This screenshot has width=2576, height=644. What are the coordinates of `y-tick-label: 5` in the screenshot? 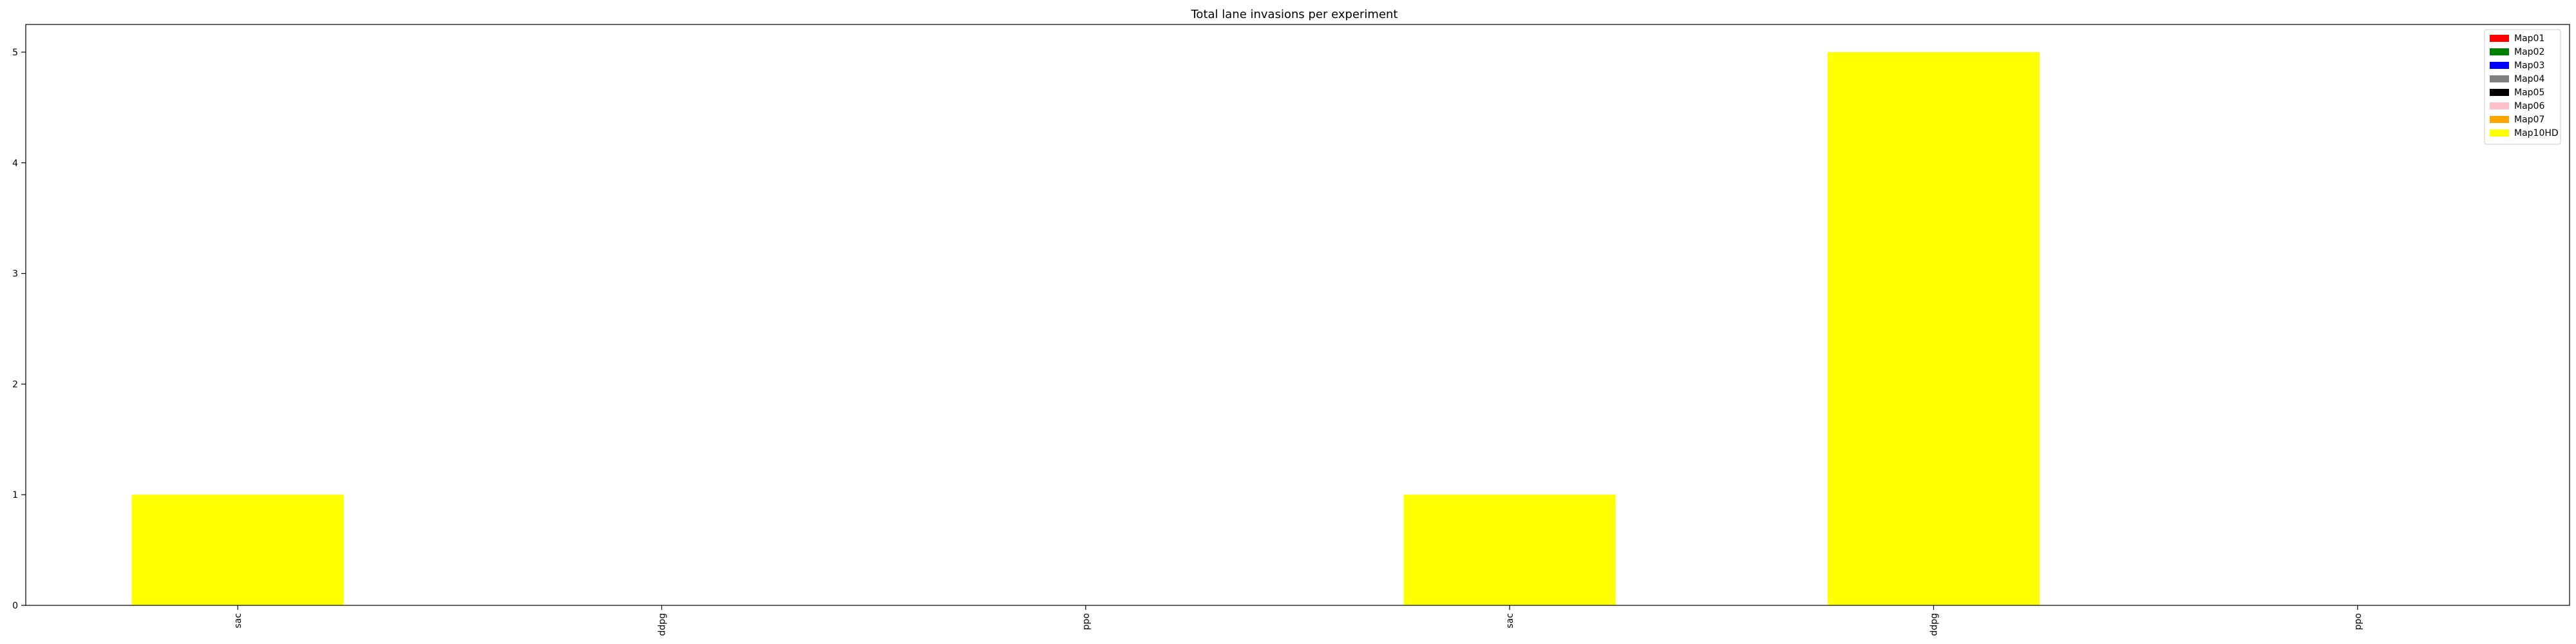 It's located at (15, 53).